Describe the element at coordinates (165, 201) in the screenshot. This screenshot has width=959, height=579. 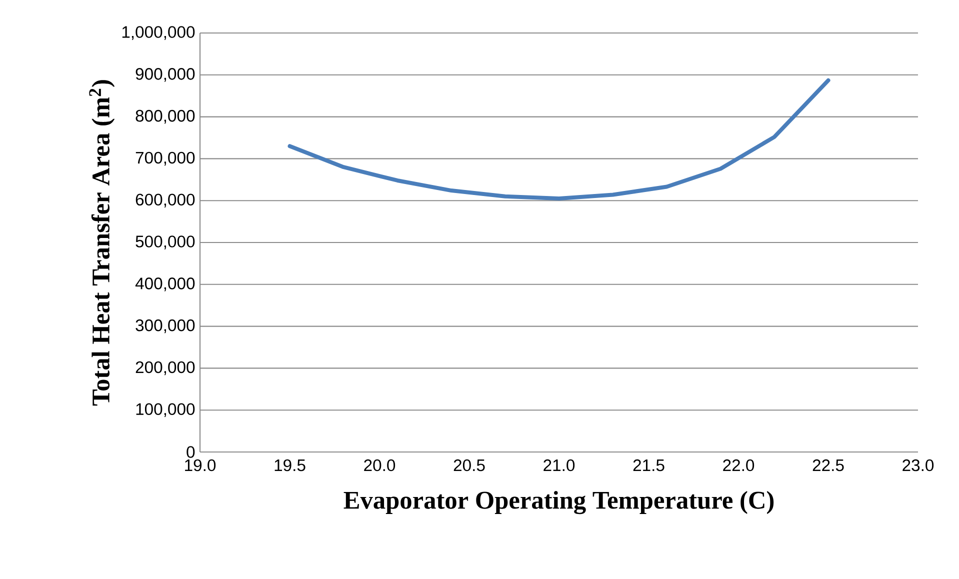
I see `y-tick-label: 600,000` at that location.